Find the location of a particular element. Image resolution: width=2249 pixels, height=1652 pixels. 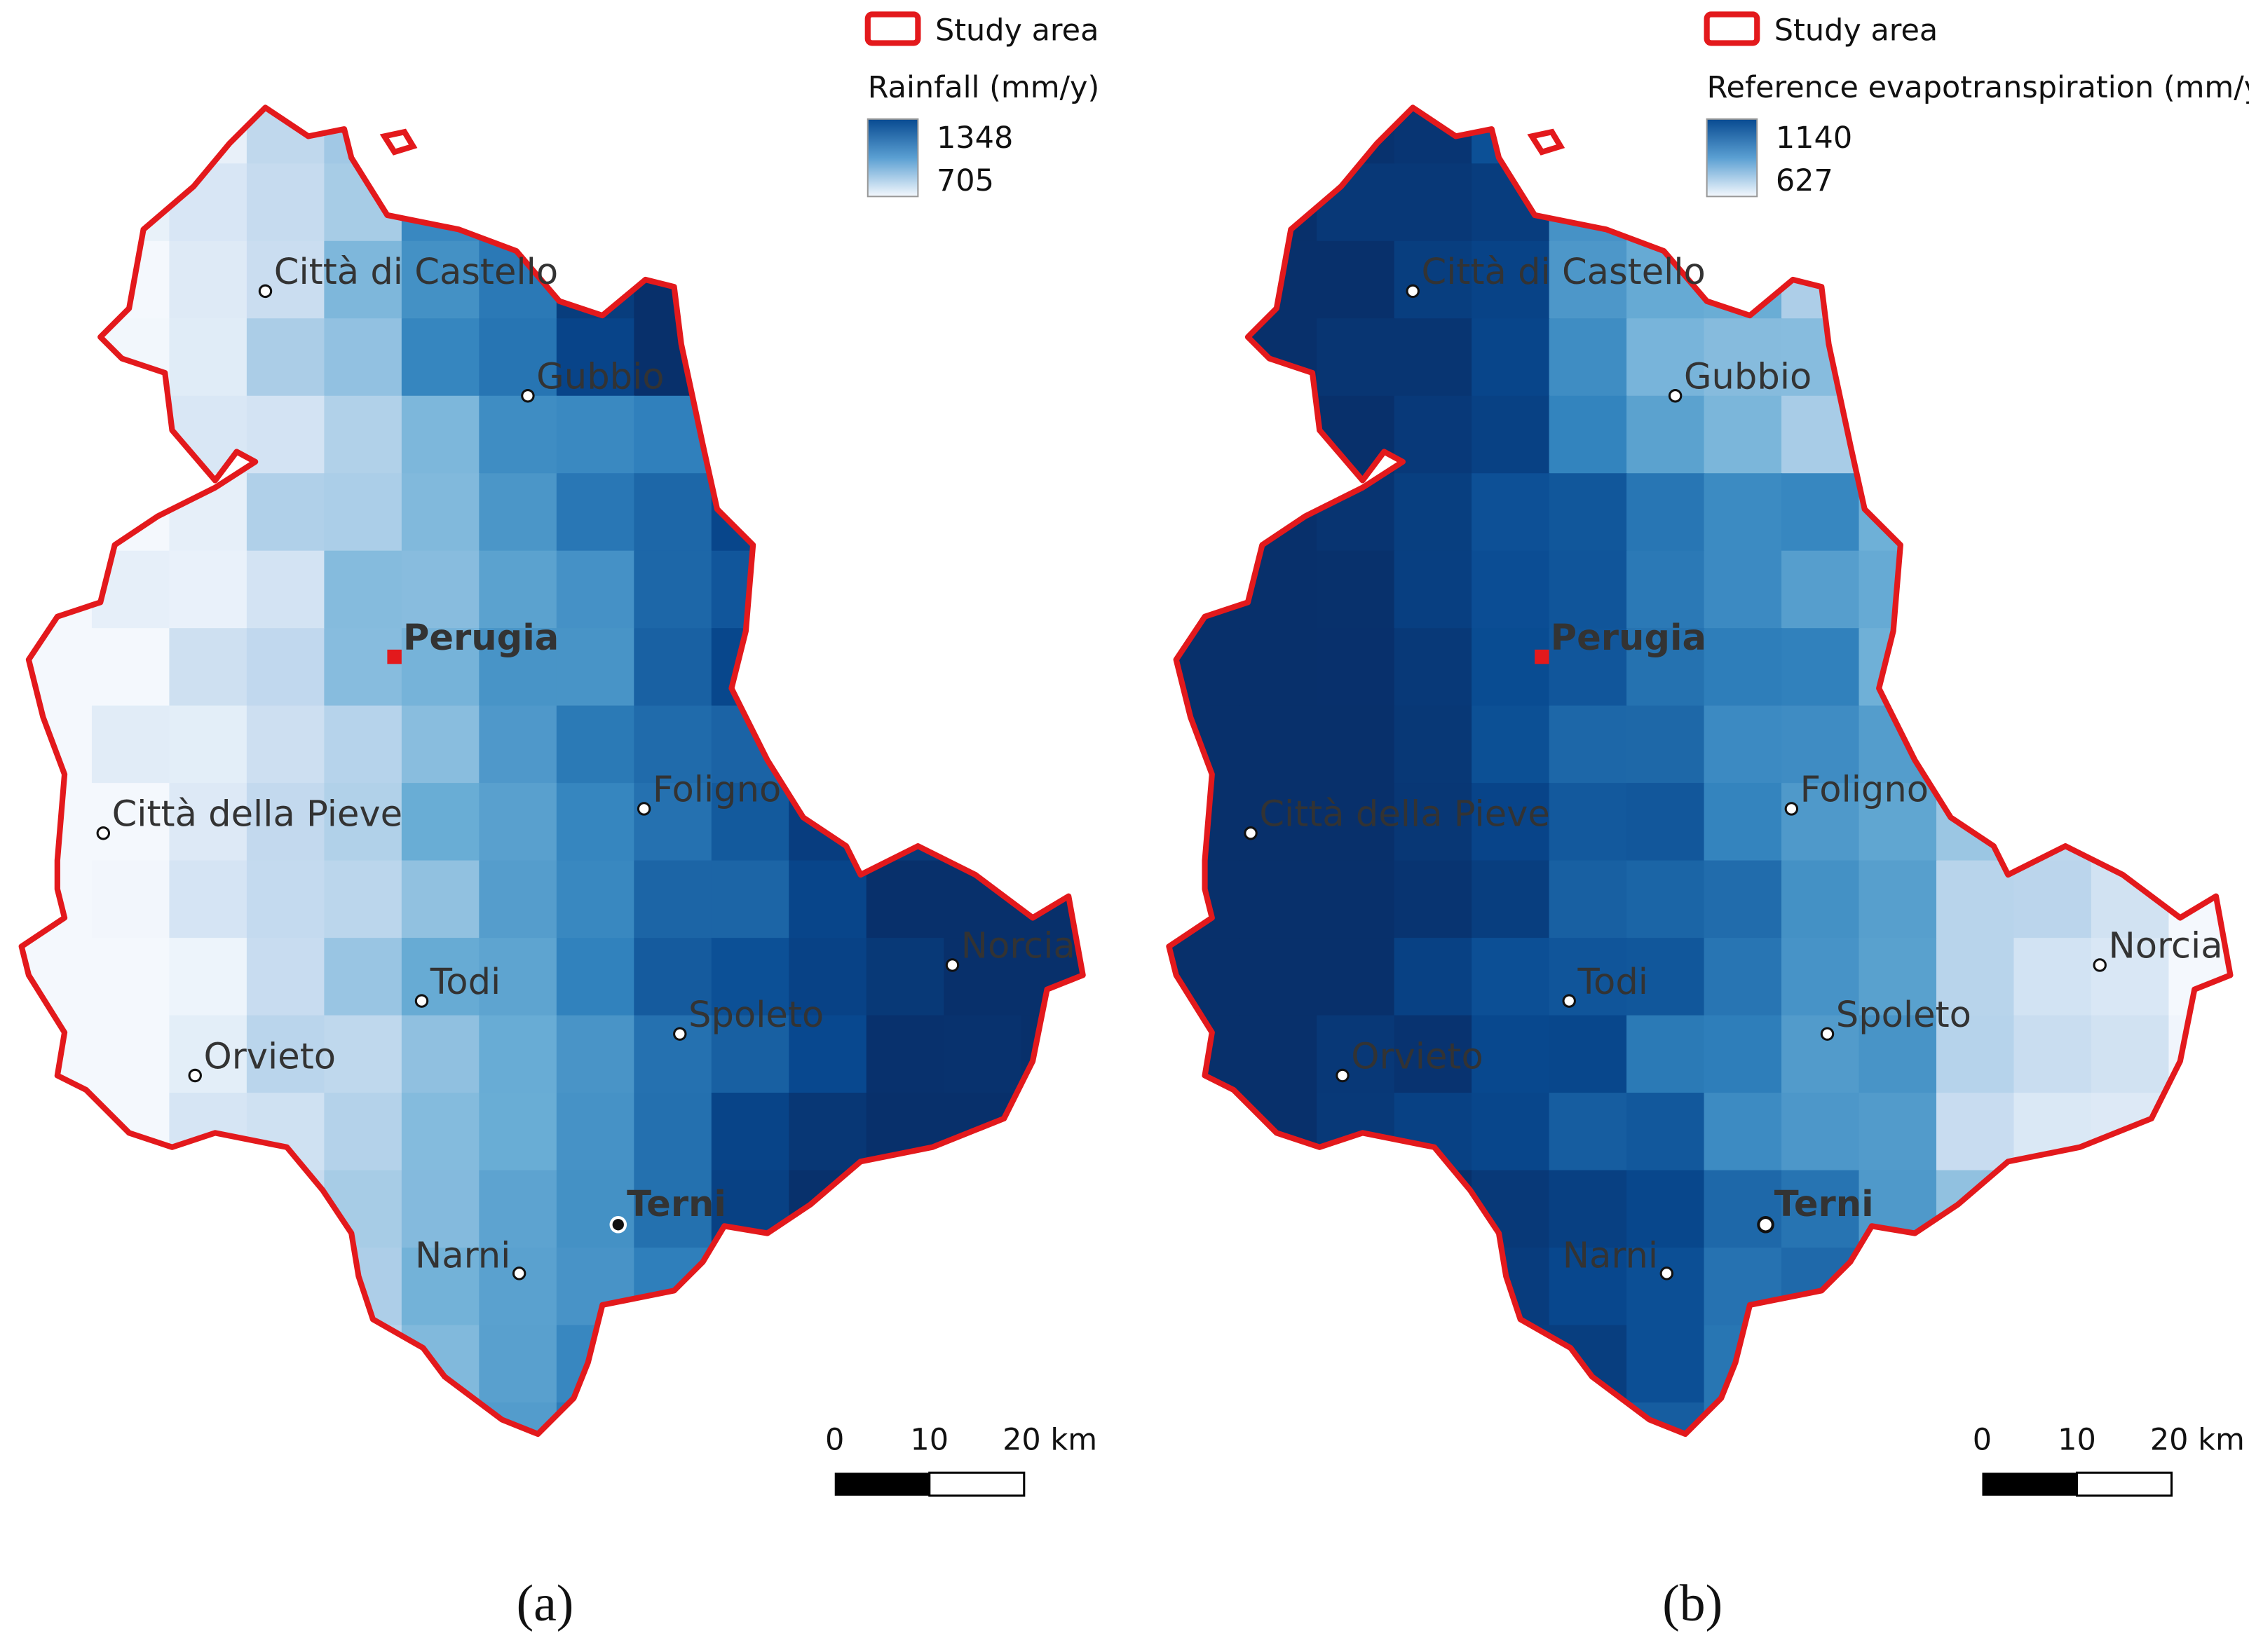

city-narni: Narni is located at coordinates (470, 1259).